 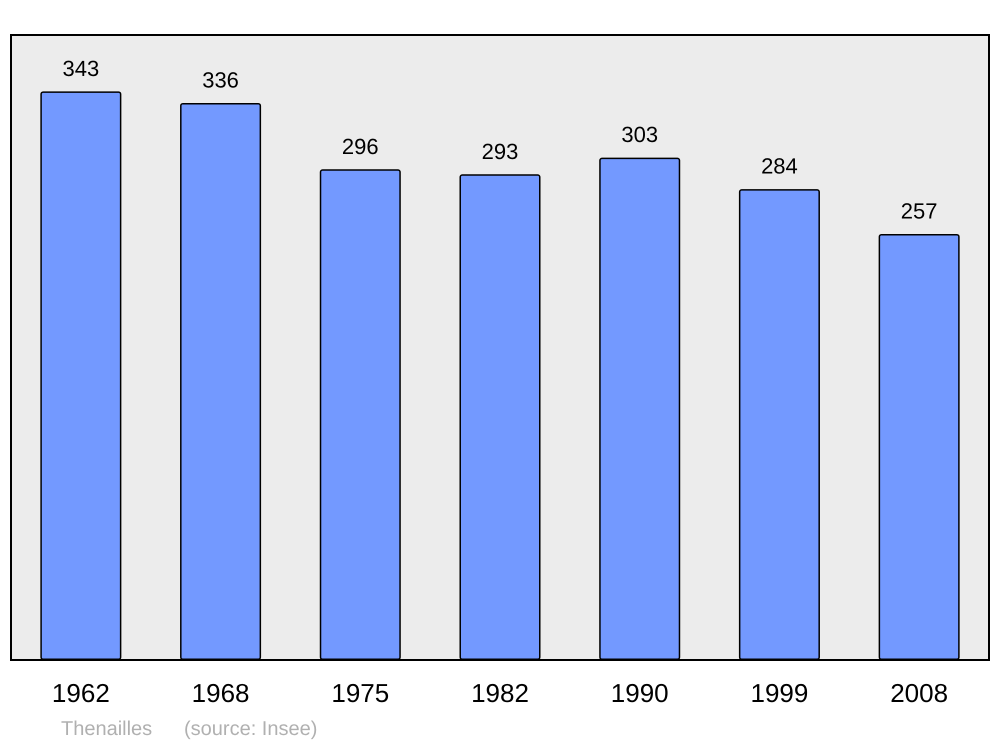 I want to click on x-tick-label: 1990, so click(x=639, y=693).